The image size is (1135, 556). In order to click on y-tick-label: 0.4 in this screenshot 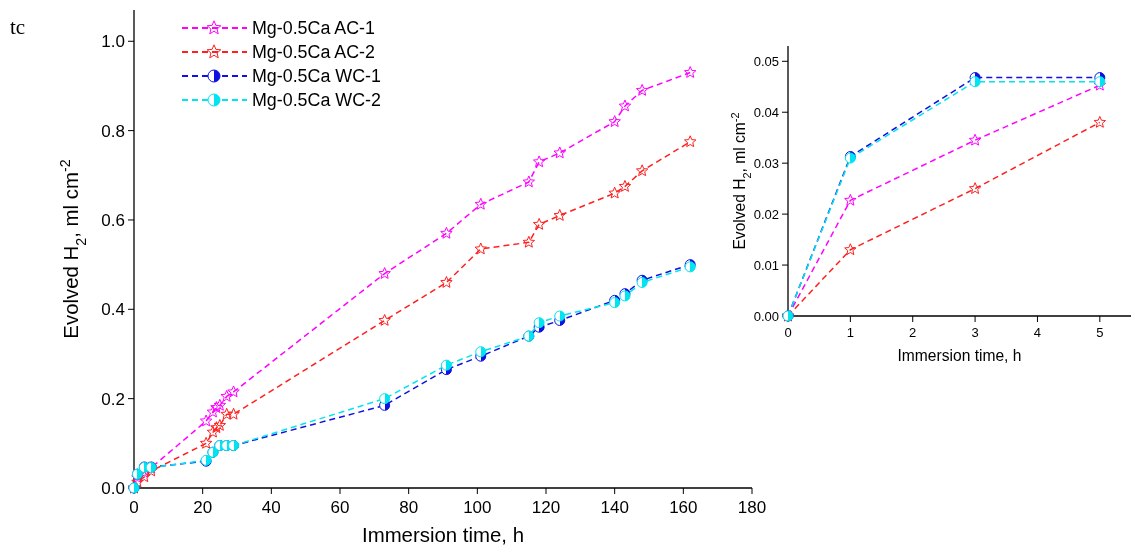, I will do `click(113, 310)`.